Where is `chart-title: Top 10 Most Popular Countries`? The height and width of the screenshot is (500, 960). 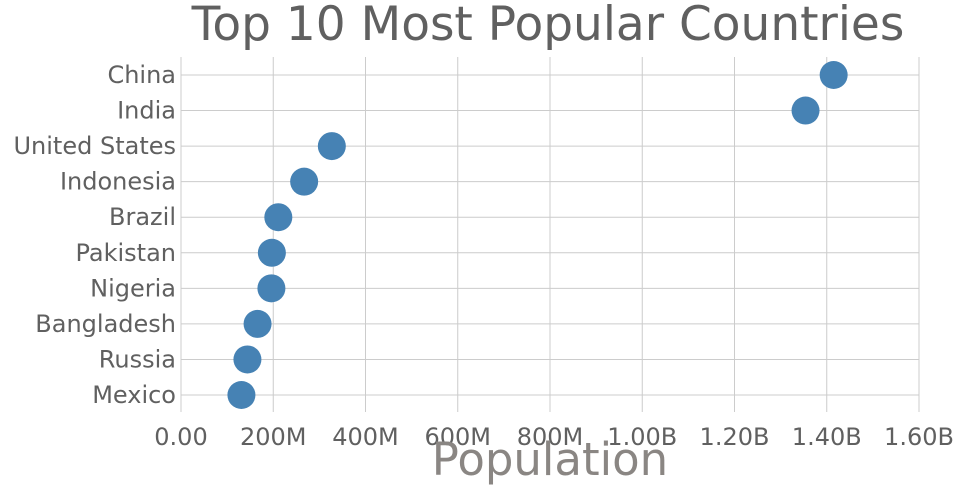 chart-title: Top 10 Most Popular Countries is located at coordinates (548, 26).